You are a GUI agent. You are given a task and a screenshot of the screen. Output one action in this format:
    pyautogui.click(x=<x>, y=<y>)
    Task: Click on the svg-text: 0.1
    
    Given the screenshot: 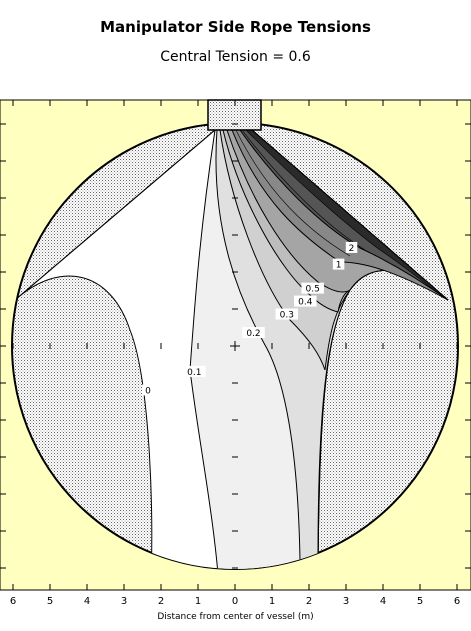 What is the action you would take?
    pyautogui.click(x=194, y=373)
    